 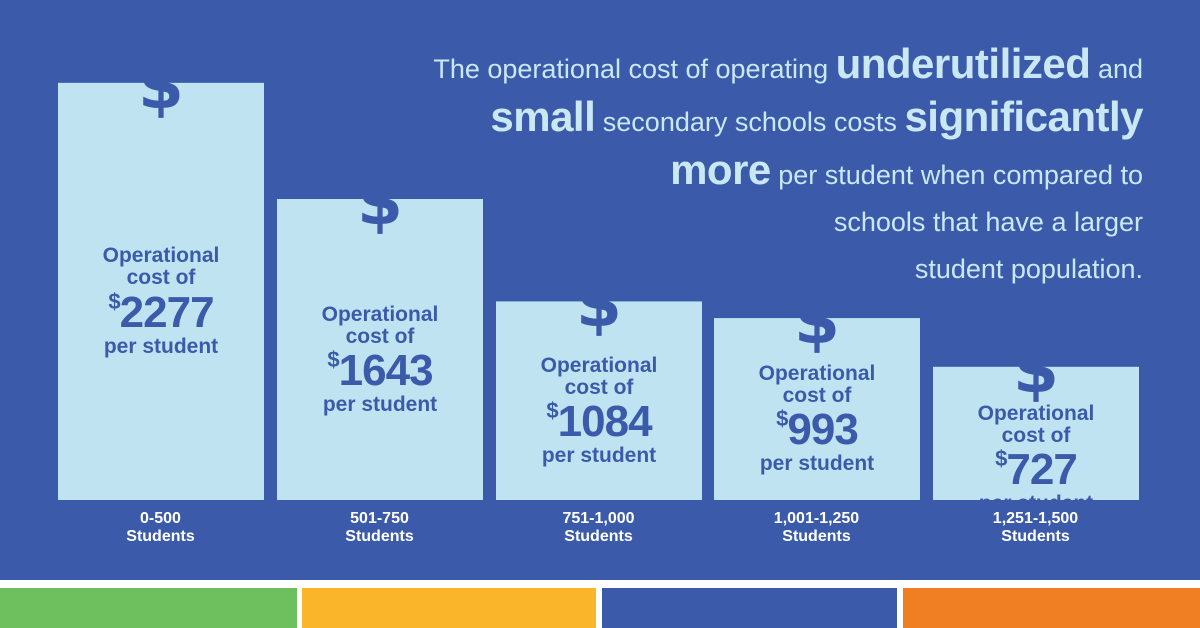 I want to click on headline-emphasis: small, so click(x=543, y=116).